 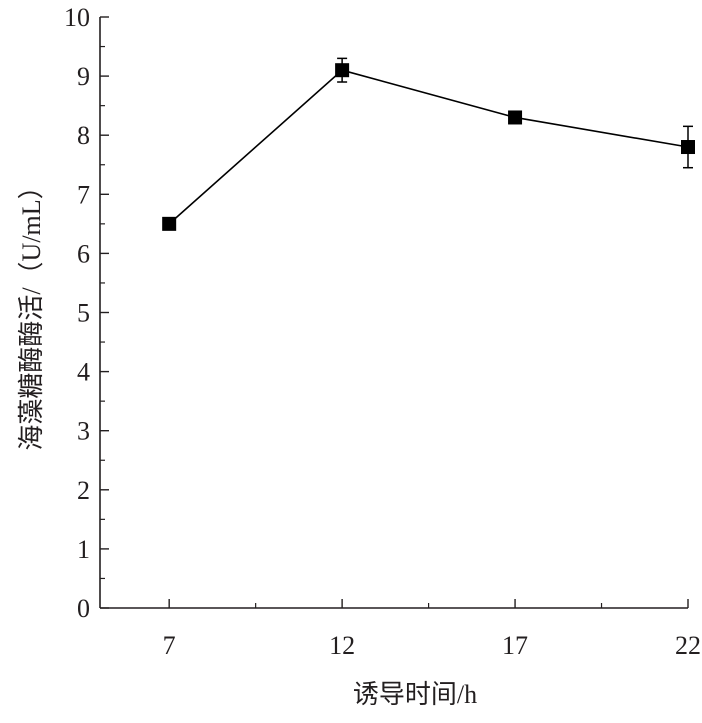 I want to click on x-tick-label: 12, so click(x=342, y=645).